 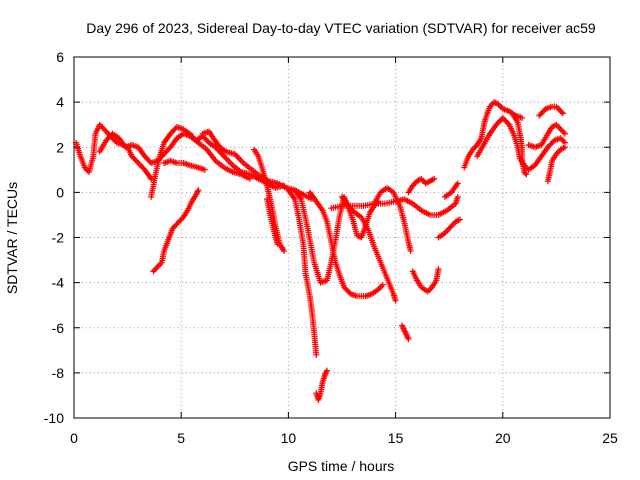 What do you see at coordinates (58, 328) in the screenshot?
I see `y-tick-label: -6` at bounding box center [58, 328].